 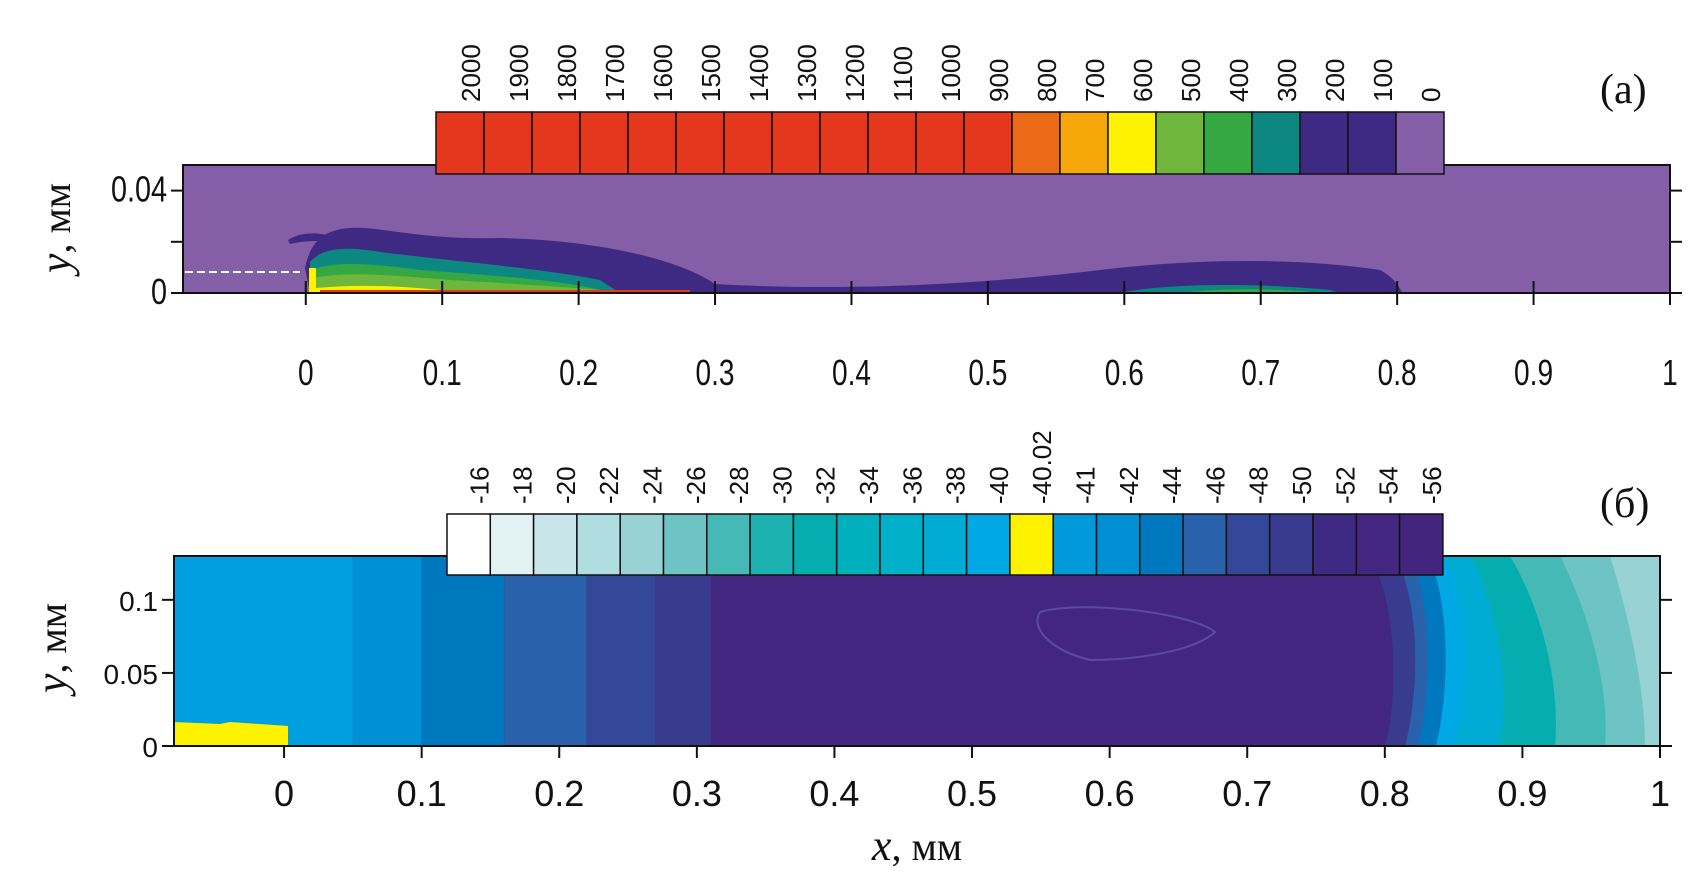 What do you see at coordinates (711, 73) in the screenshot?
I see `legend-label: 1500` at bounding box center [711, 73].